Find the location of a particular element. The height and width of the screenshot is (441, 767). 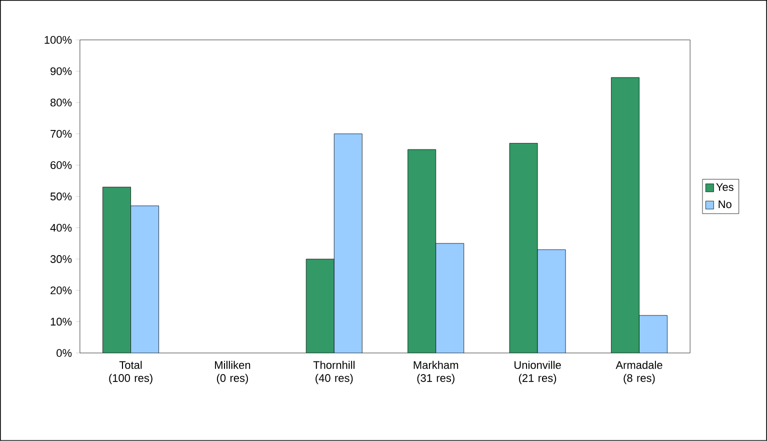

x-tick-label: Markham (31 res) is located at coordinates (436, 372).